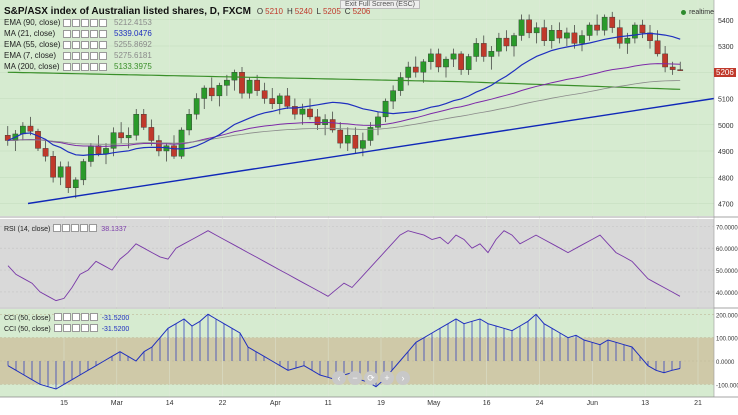  Describe the element at coordinates (487, 403) in the screenshot. I see `x-tick-label: 16` at that location.